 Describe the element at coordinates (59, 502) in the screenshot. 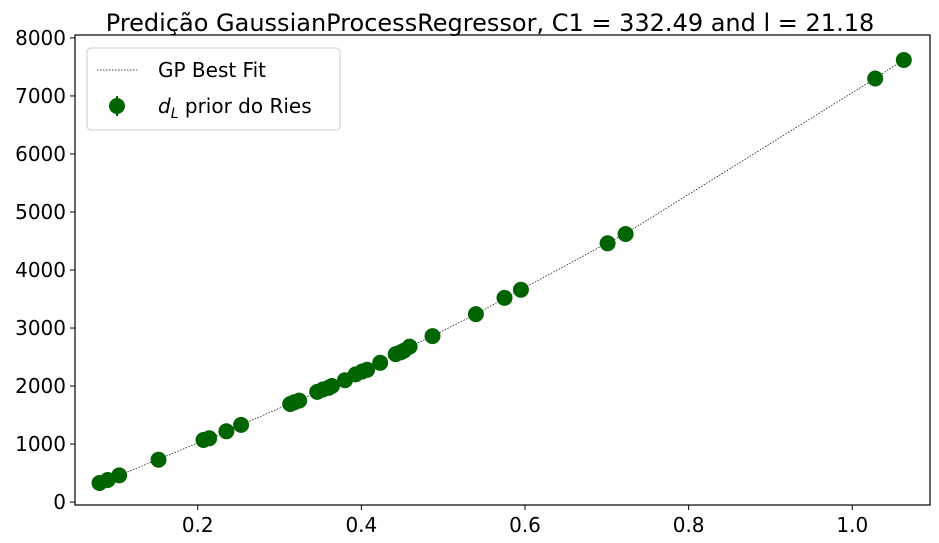

I see `y-tick-label: 0` at that location.